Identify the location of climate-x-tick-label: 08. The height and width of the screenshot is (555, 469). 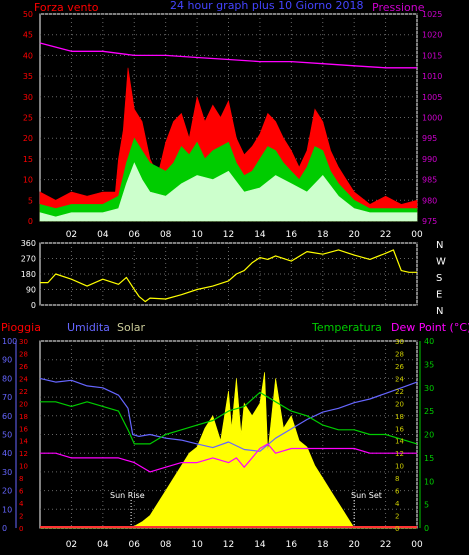
(166, 545).